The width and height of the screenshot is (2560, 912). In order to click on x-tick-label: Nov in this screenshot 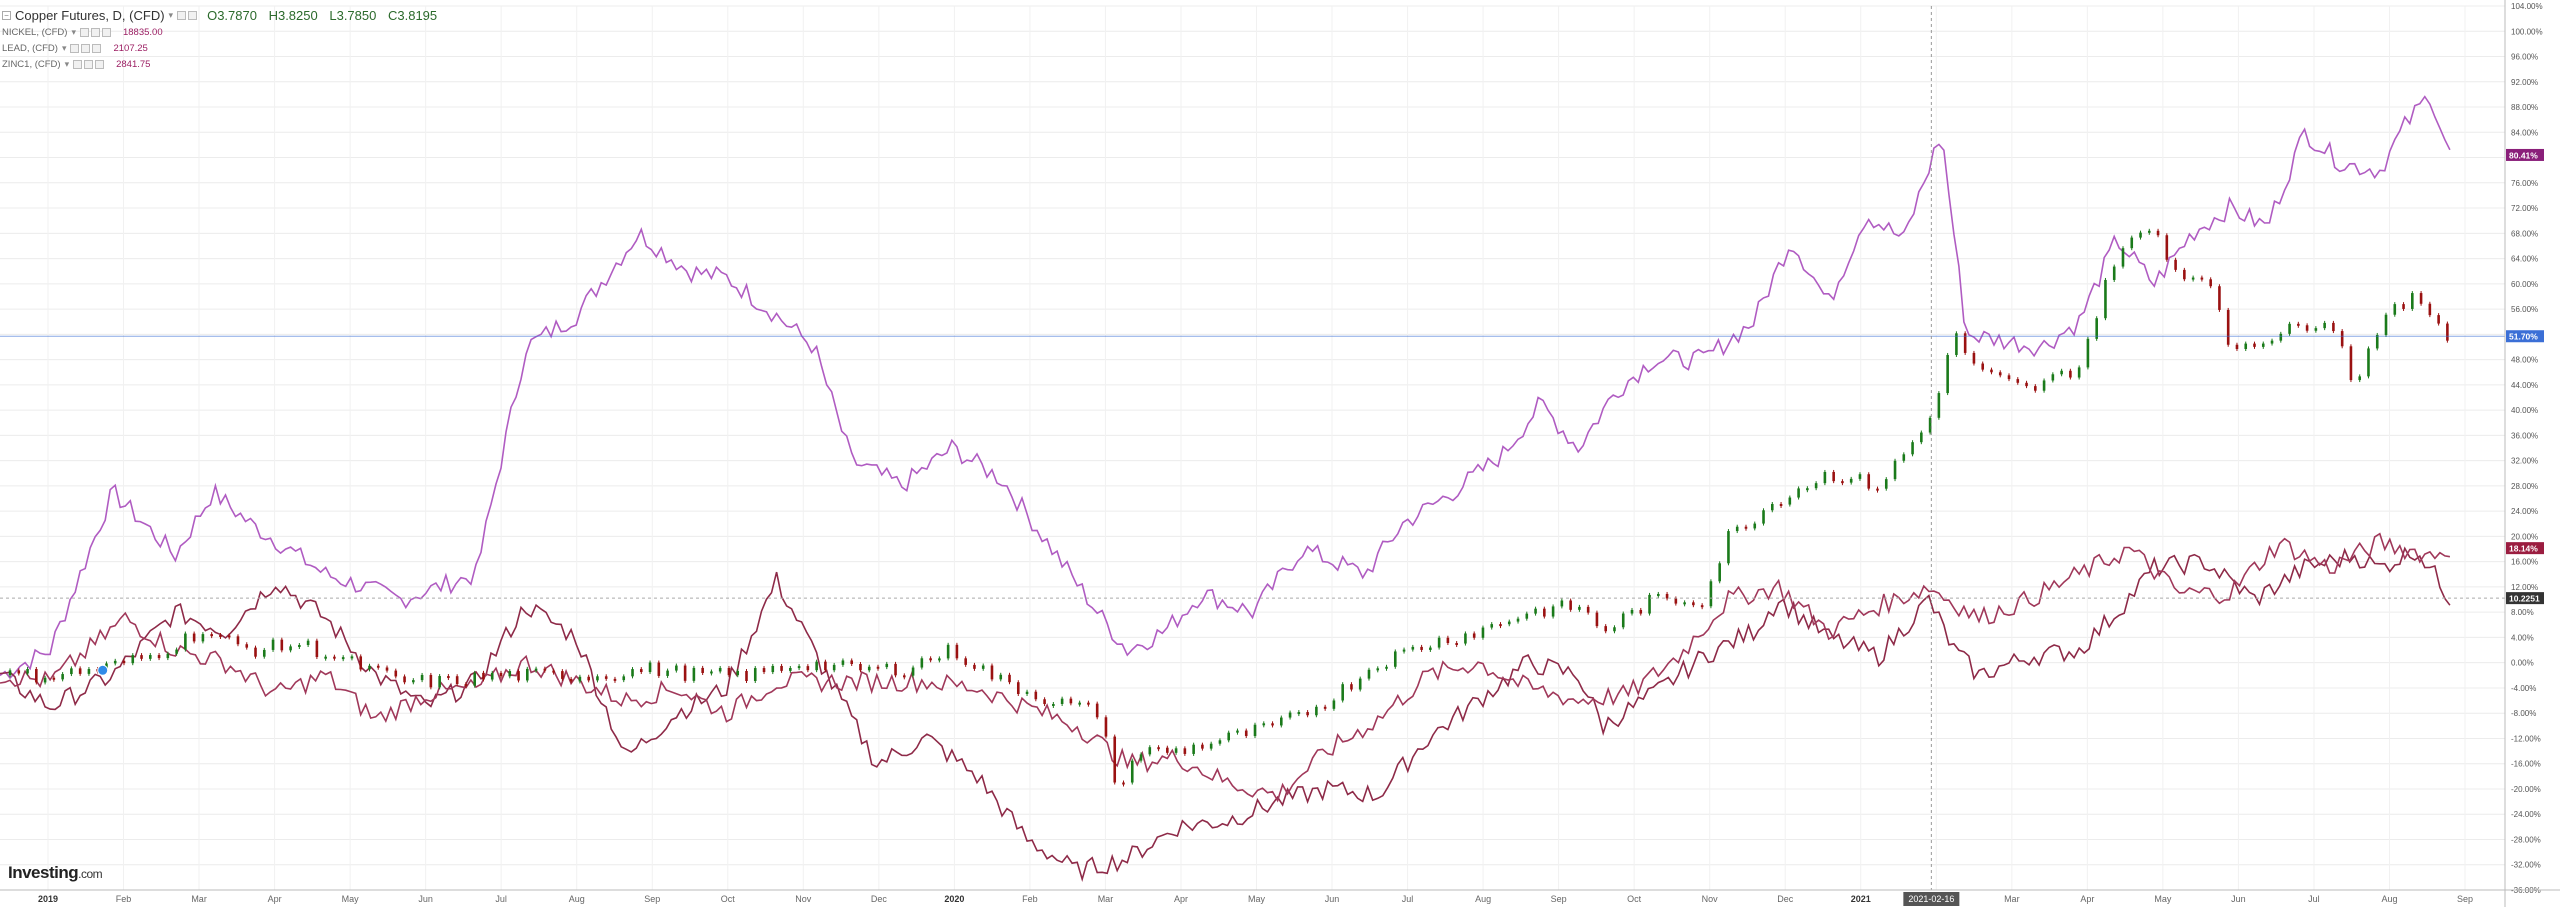, I will do `click(1710, 899)`.